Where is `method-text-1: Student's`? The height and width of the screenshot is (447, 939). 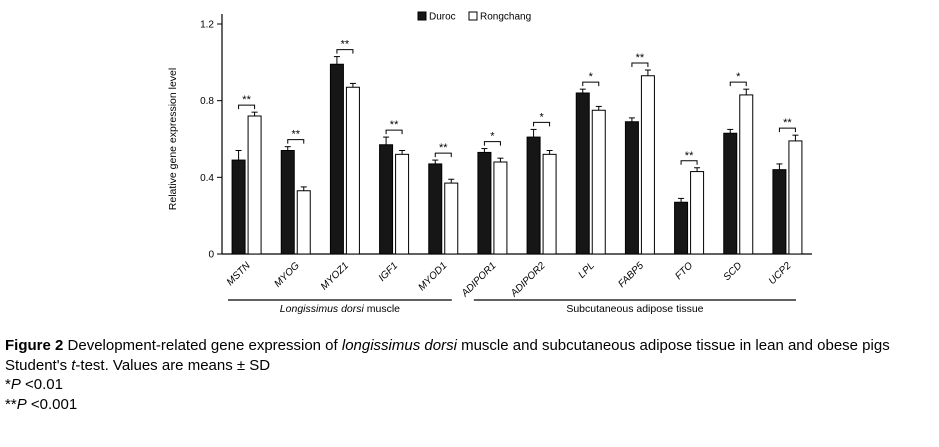 method-text-1: Student's is located at coordinates (38, 365).